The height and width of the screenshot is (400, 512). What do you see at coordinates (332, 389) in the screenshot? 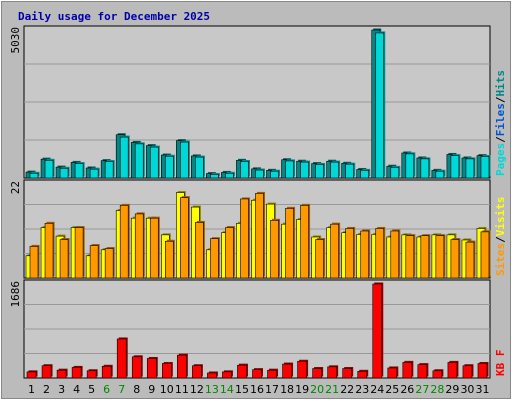
I see `x-tick-label: 21` at bounding box center [332, 389].